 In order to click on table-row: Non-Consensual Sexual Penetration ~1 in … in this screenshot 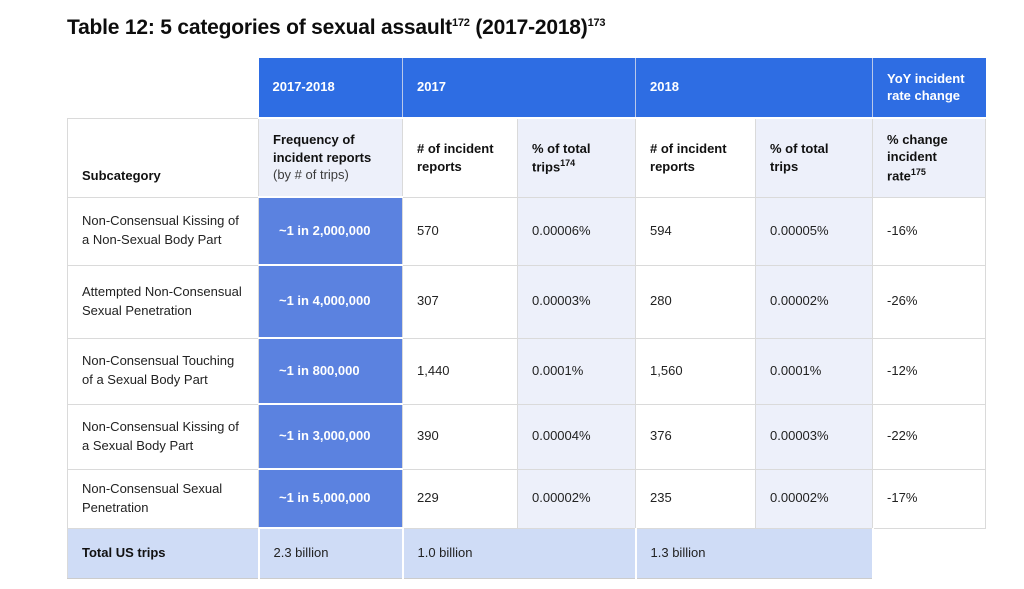, I will do `click(527, 498)`.